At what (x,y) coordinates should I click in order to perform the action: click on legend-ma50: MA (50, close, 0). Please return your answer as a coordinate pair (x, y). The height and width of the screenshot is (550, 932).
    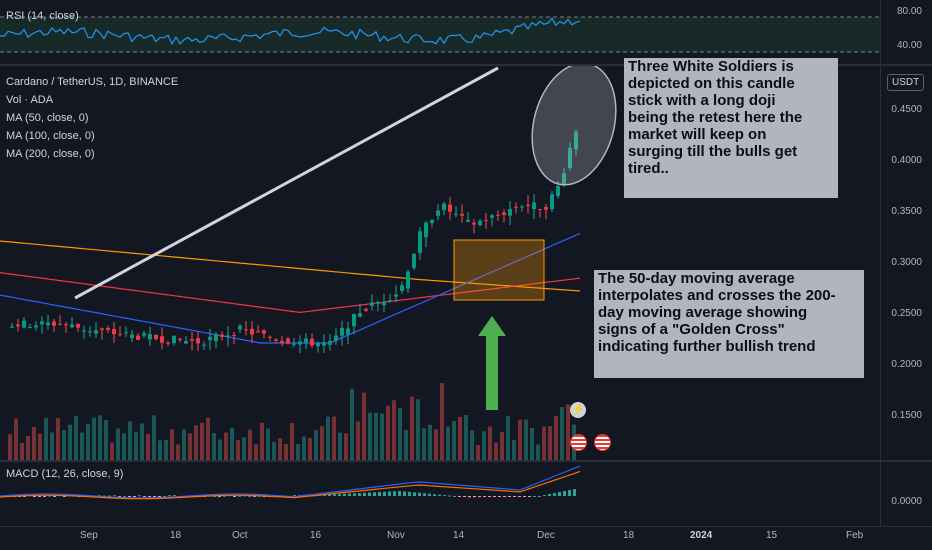
    Looking at the image, I should click on (47, 118).